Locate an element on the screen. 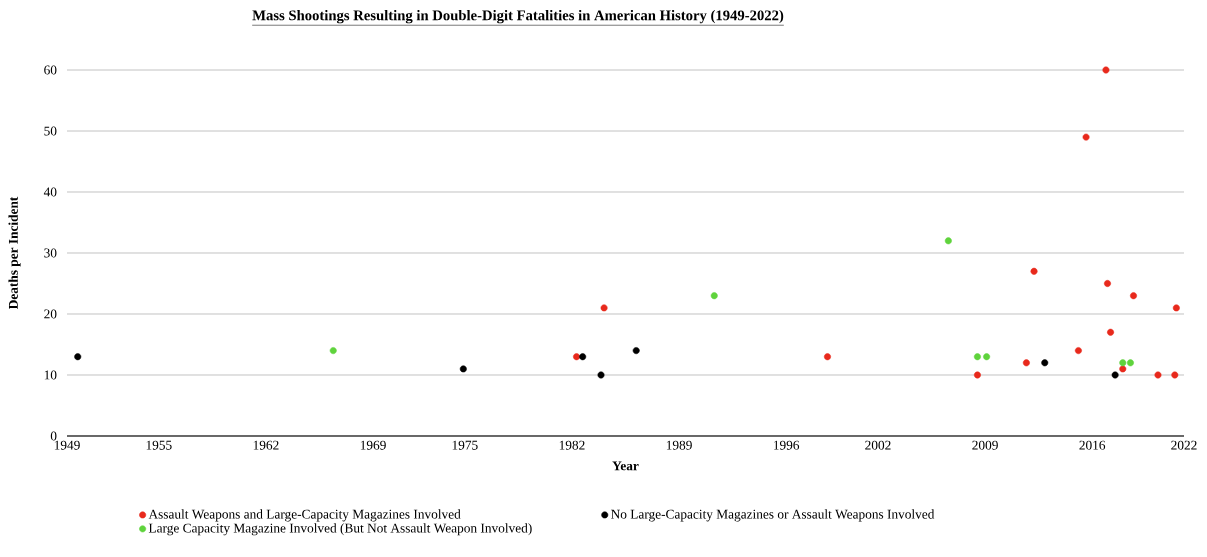 The width and height of the screenshot is (1207, 557). y-tick-label: 30 is located at coordinates (50, 253).